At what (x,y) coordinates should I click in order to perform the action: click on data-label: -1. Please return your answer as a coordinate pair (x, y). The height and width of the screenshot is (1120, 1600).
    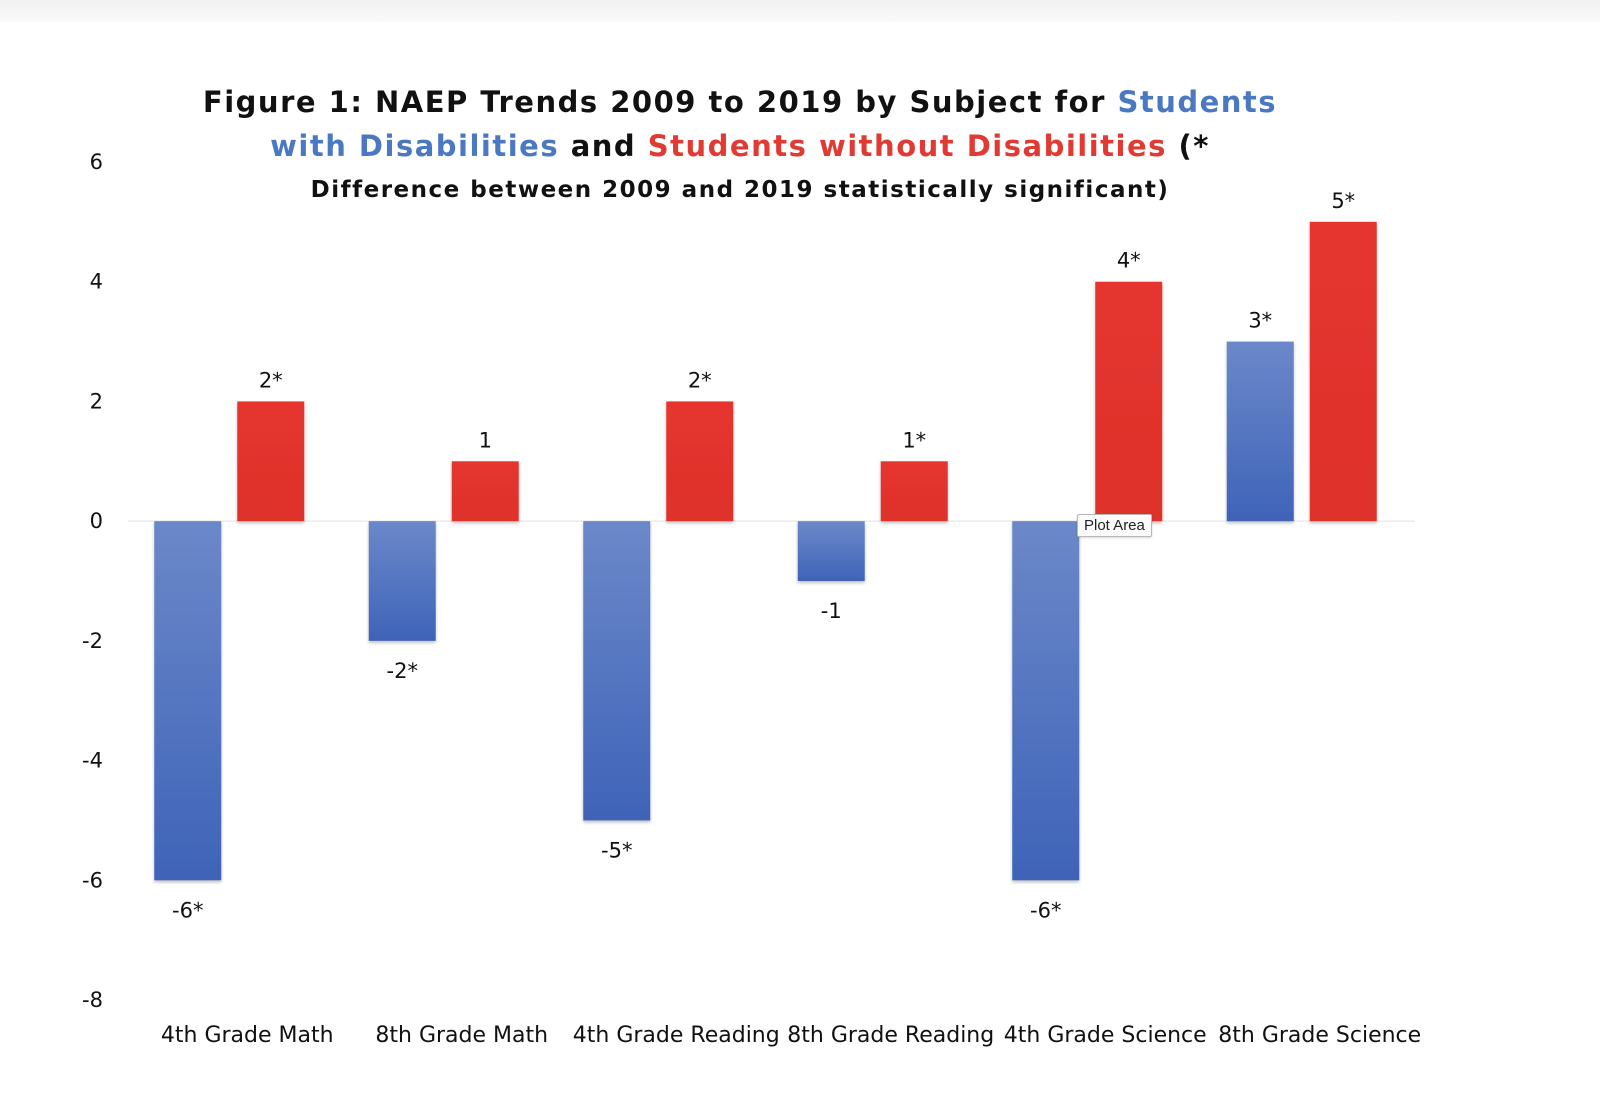
    Looking at the image, I should click on (831, 611).